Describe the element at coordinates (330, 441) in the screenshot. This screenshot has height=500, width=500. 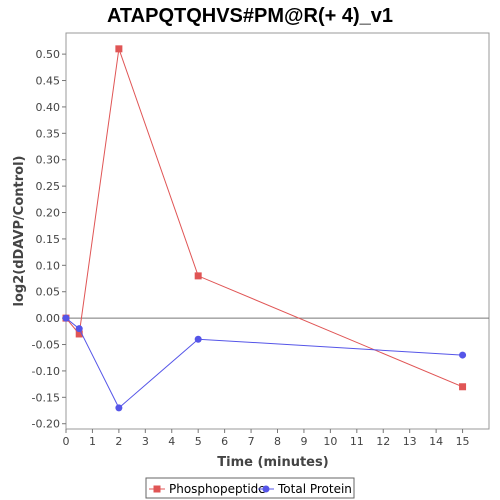
I see `x-tick-label: 10` at that location.